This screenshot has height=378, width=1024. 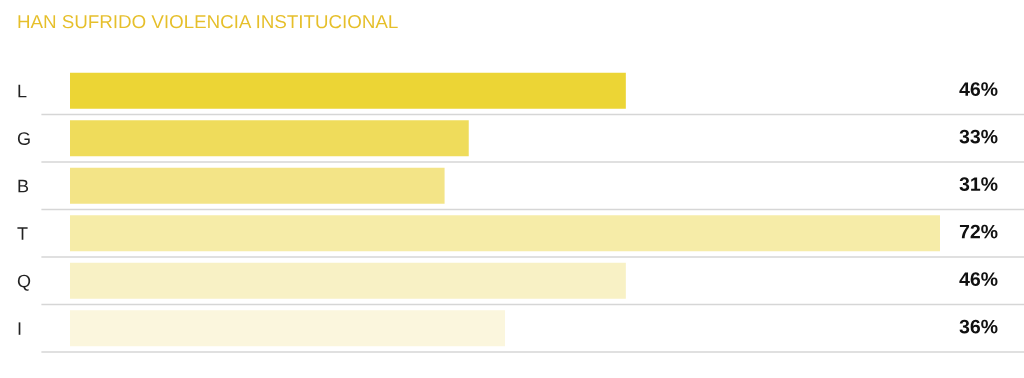 What do you see at coordinates (24, 282) in the screenshot?
I see `y-tick-label: Q` at bounding box center [24, 282].